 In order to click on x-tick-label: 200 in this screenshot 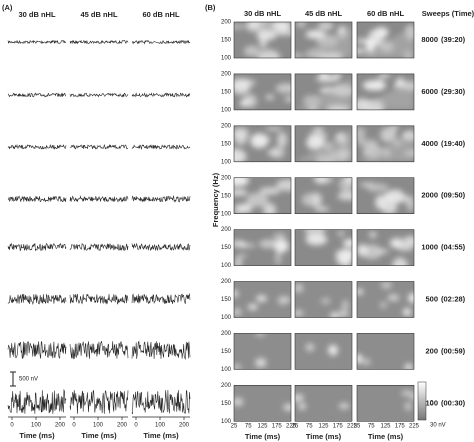, I will do `click(184, 426)`.